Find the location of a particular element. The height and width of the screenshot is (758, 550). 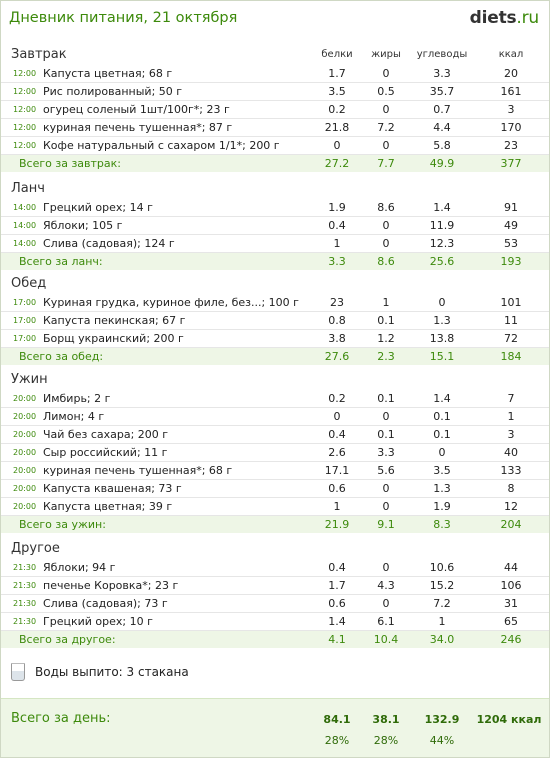

col-kcal: ккал is located at coordinates (511, 54).